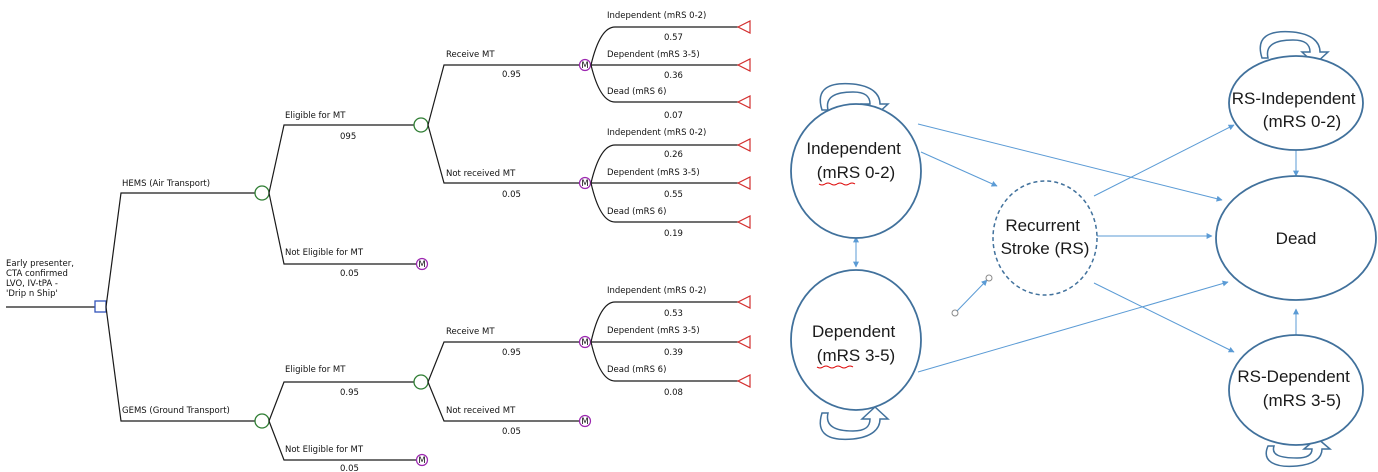 The image size is (1378, 472). I want to click on outcome-prob: 0.36, so click(673, 76).